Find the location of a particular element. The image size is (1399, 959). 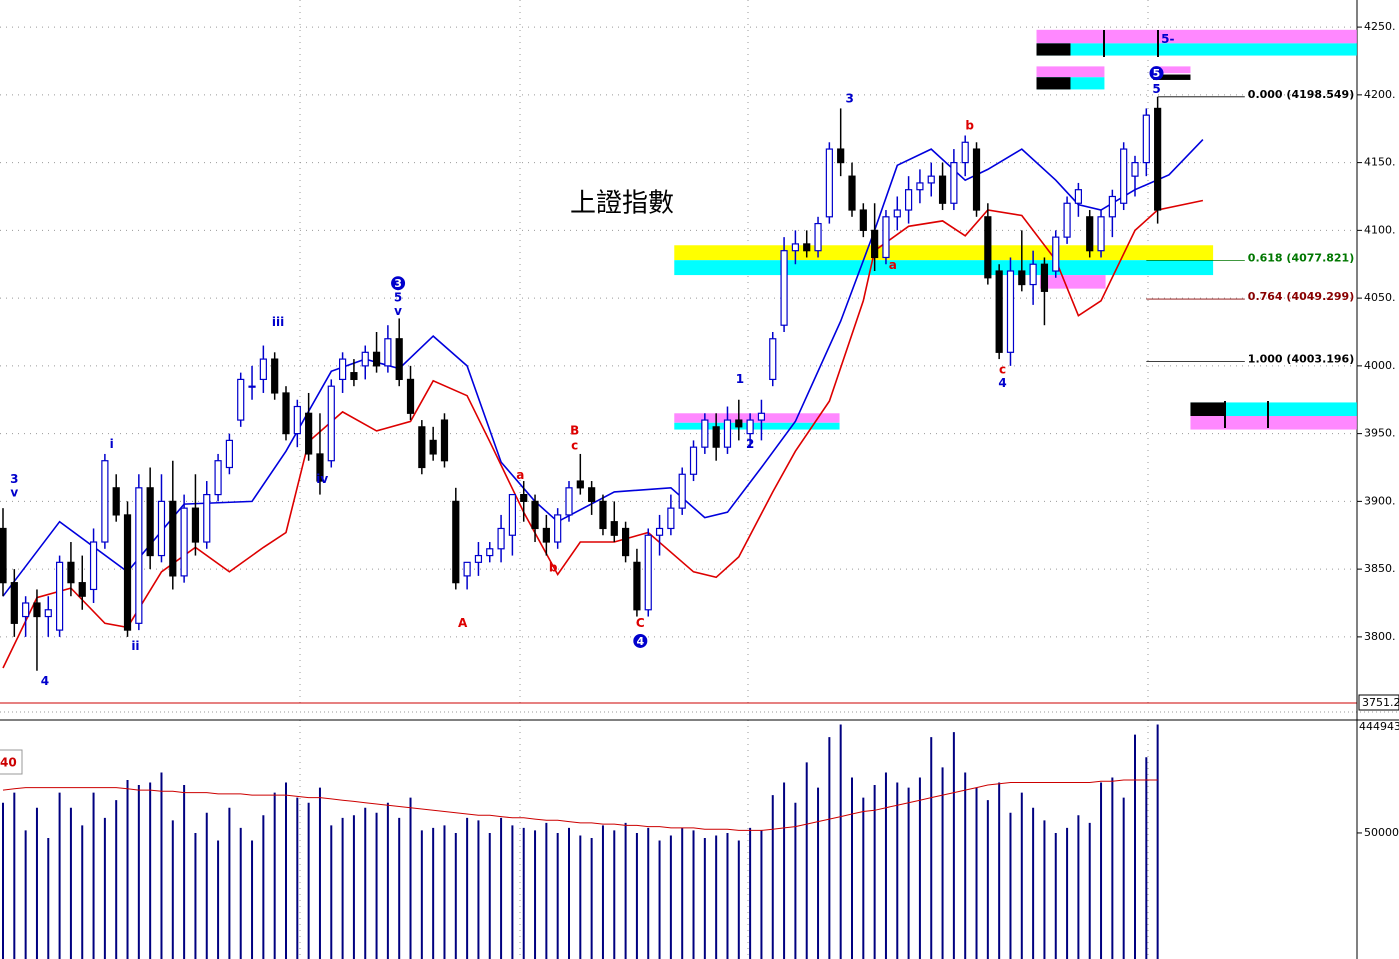

y-tick-label: 4200. is located at coordinates (1380, 94).